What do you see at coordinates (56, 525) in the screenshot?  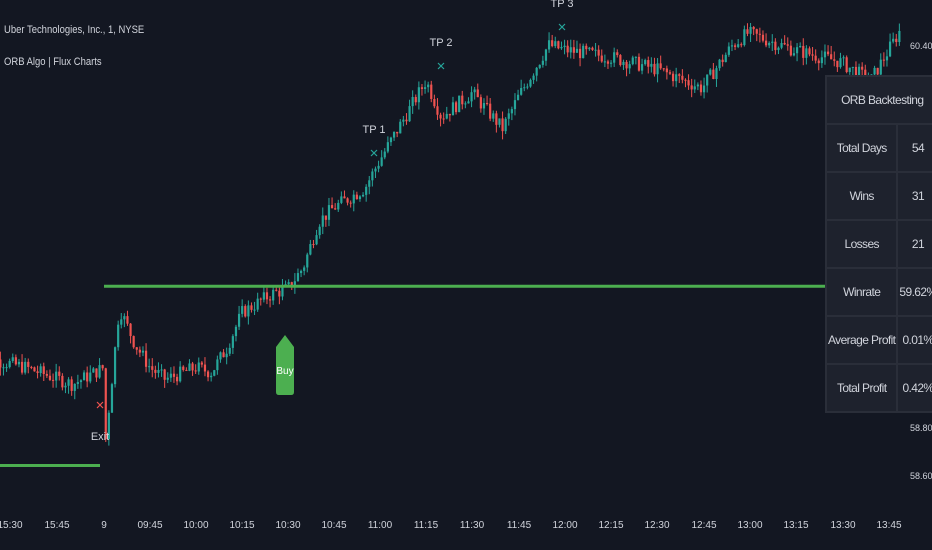 I see `x-tick-label: 15:45` at bounding box center [56, 525].